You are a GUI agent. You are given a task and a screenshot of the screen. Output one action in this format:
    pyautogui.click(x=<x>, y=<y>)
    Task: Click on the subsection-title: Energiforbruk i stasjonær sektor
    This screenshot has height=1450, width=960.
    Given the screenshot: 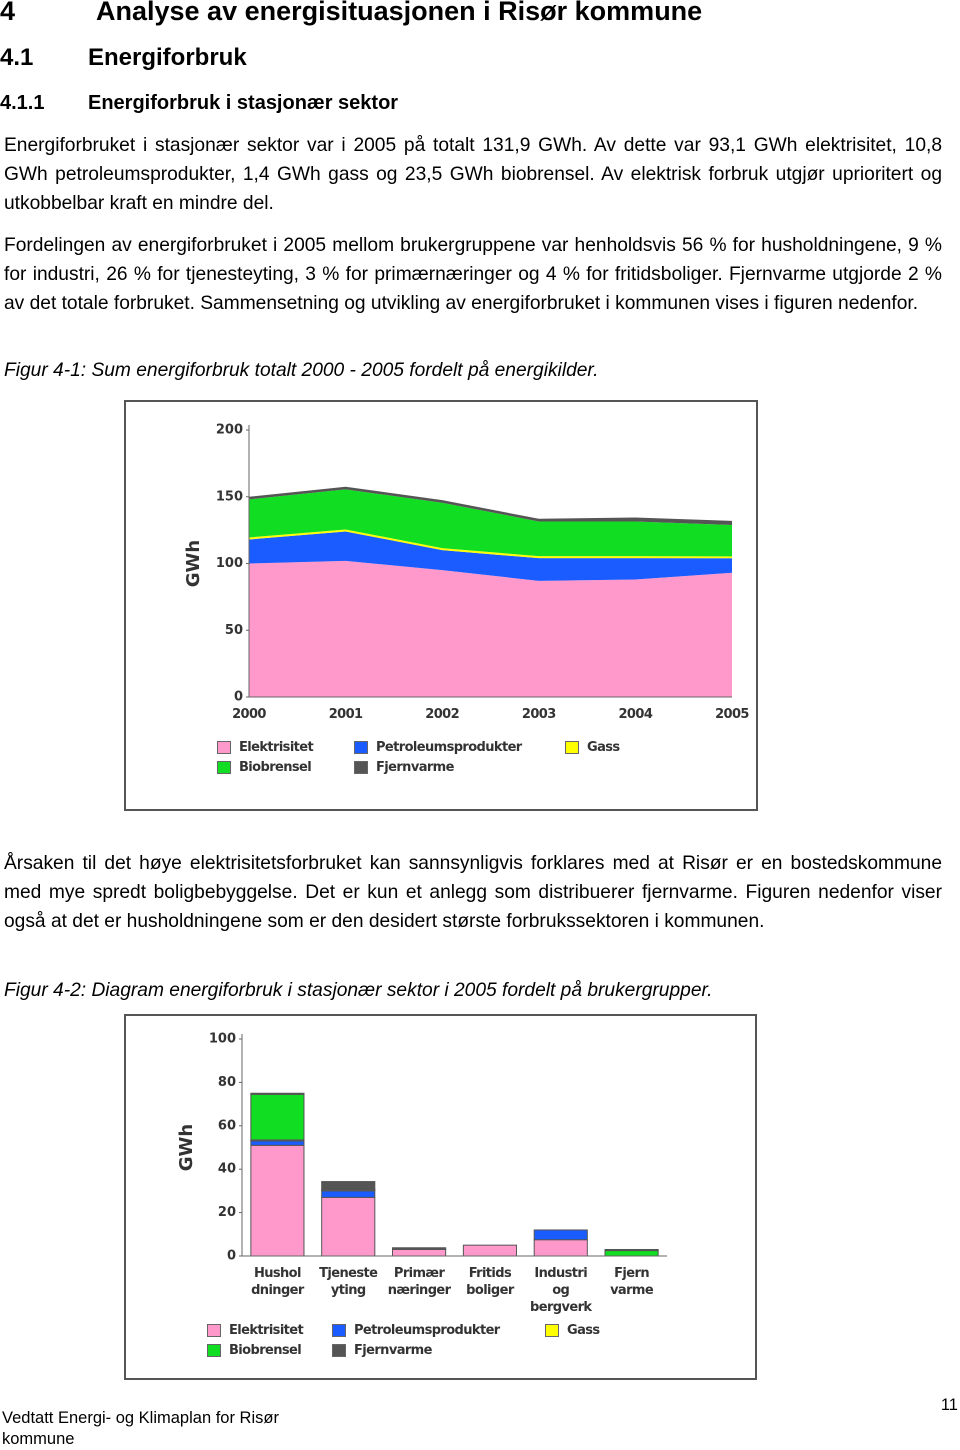 What is the action you would take?
    pyautogui.click(x=243, y=103)
    